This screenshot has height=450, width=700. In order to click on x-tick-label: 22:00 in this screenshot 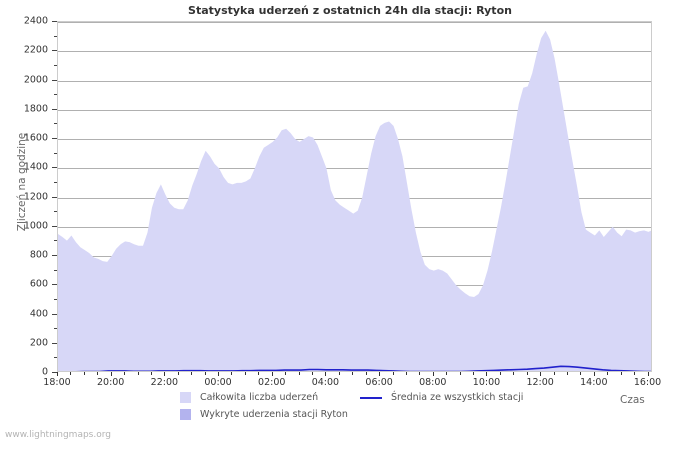, I will do `click(164, 382)`.